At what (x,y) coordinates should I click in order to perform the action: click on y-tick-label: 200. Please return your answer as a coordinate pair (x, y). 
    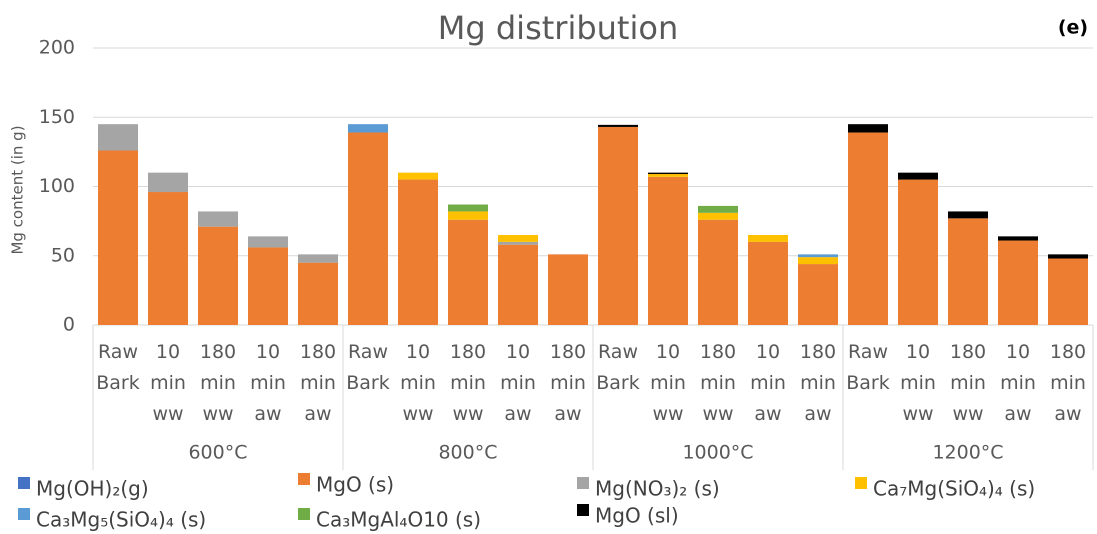
    Looking at the image, I should click on (57, 48).